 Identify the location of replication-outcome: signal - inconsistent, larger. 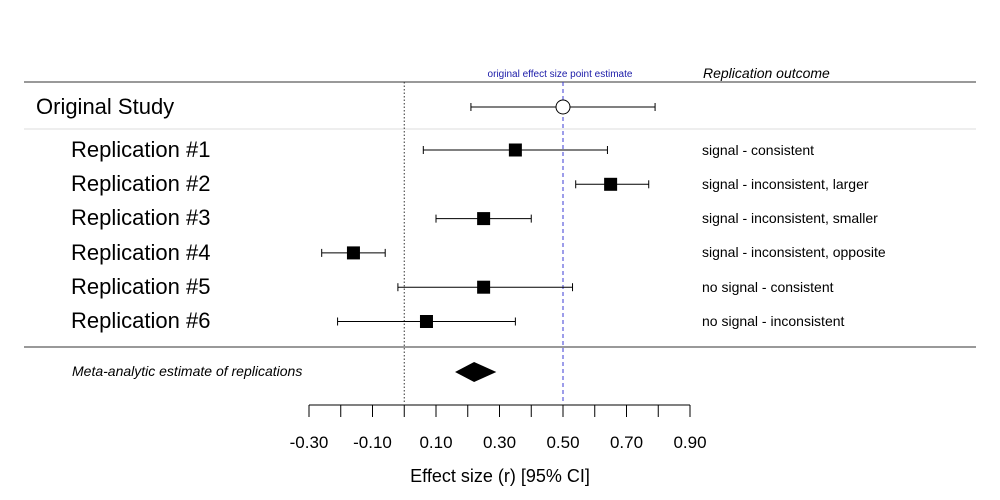
(785, 184).